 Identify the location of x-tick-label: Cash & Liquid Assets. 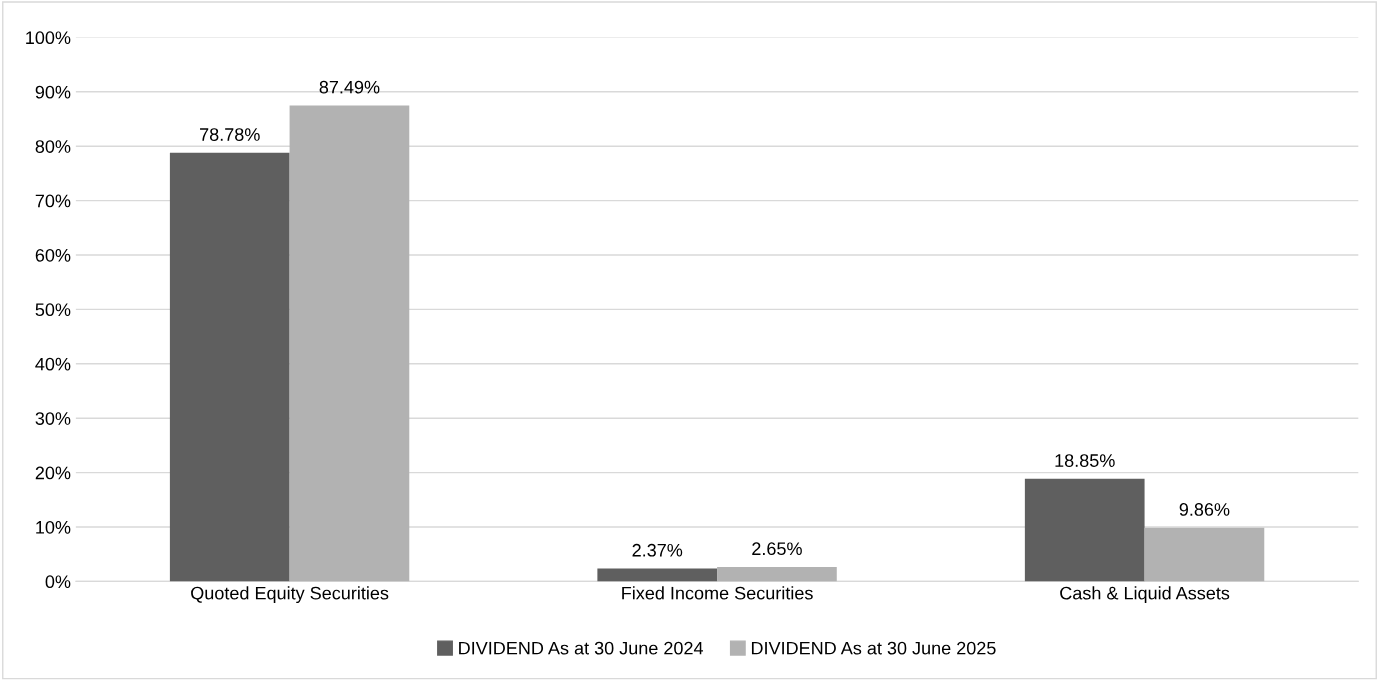
(1145, 595).